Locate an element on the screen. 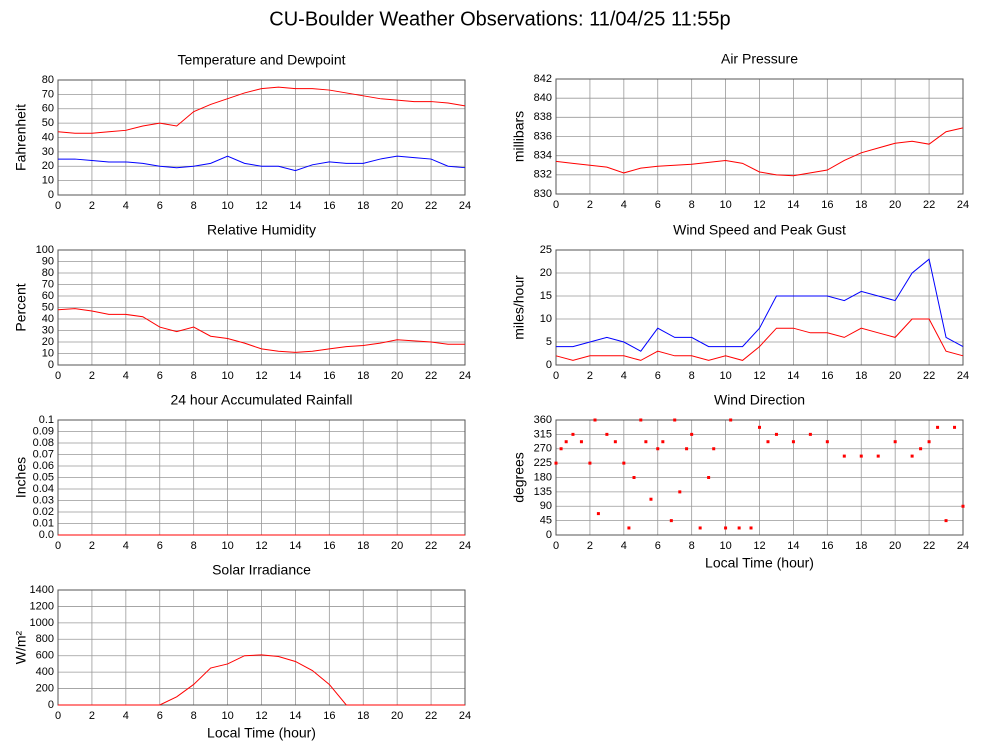 This screenshot has width=1000, height=745. y-tick-label: 80 is located at coordinates (48, 80).